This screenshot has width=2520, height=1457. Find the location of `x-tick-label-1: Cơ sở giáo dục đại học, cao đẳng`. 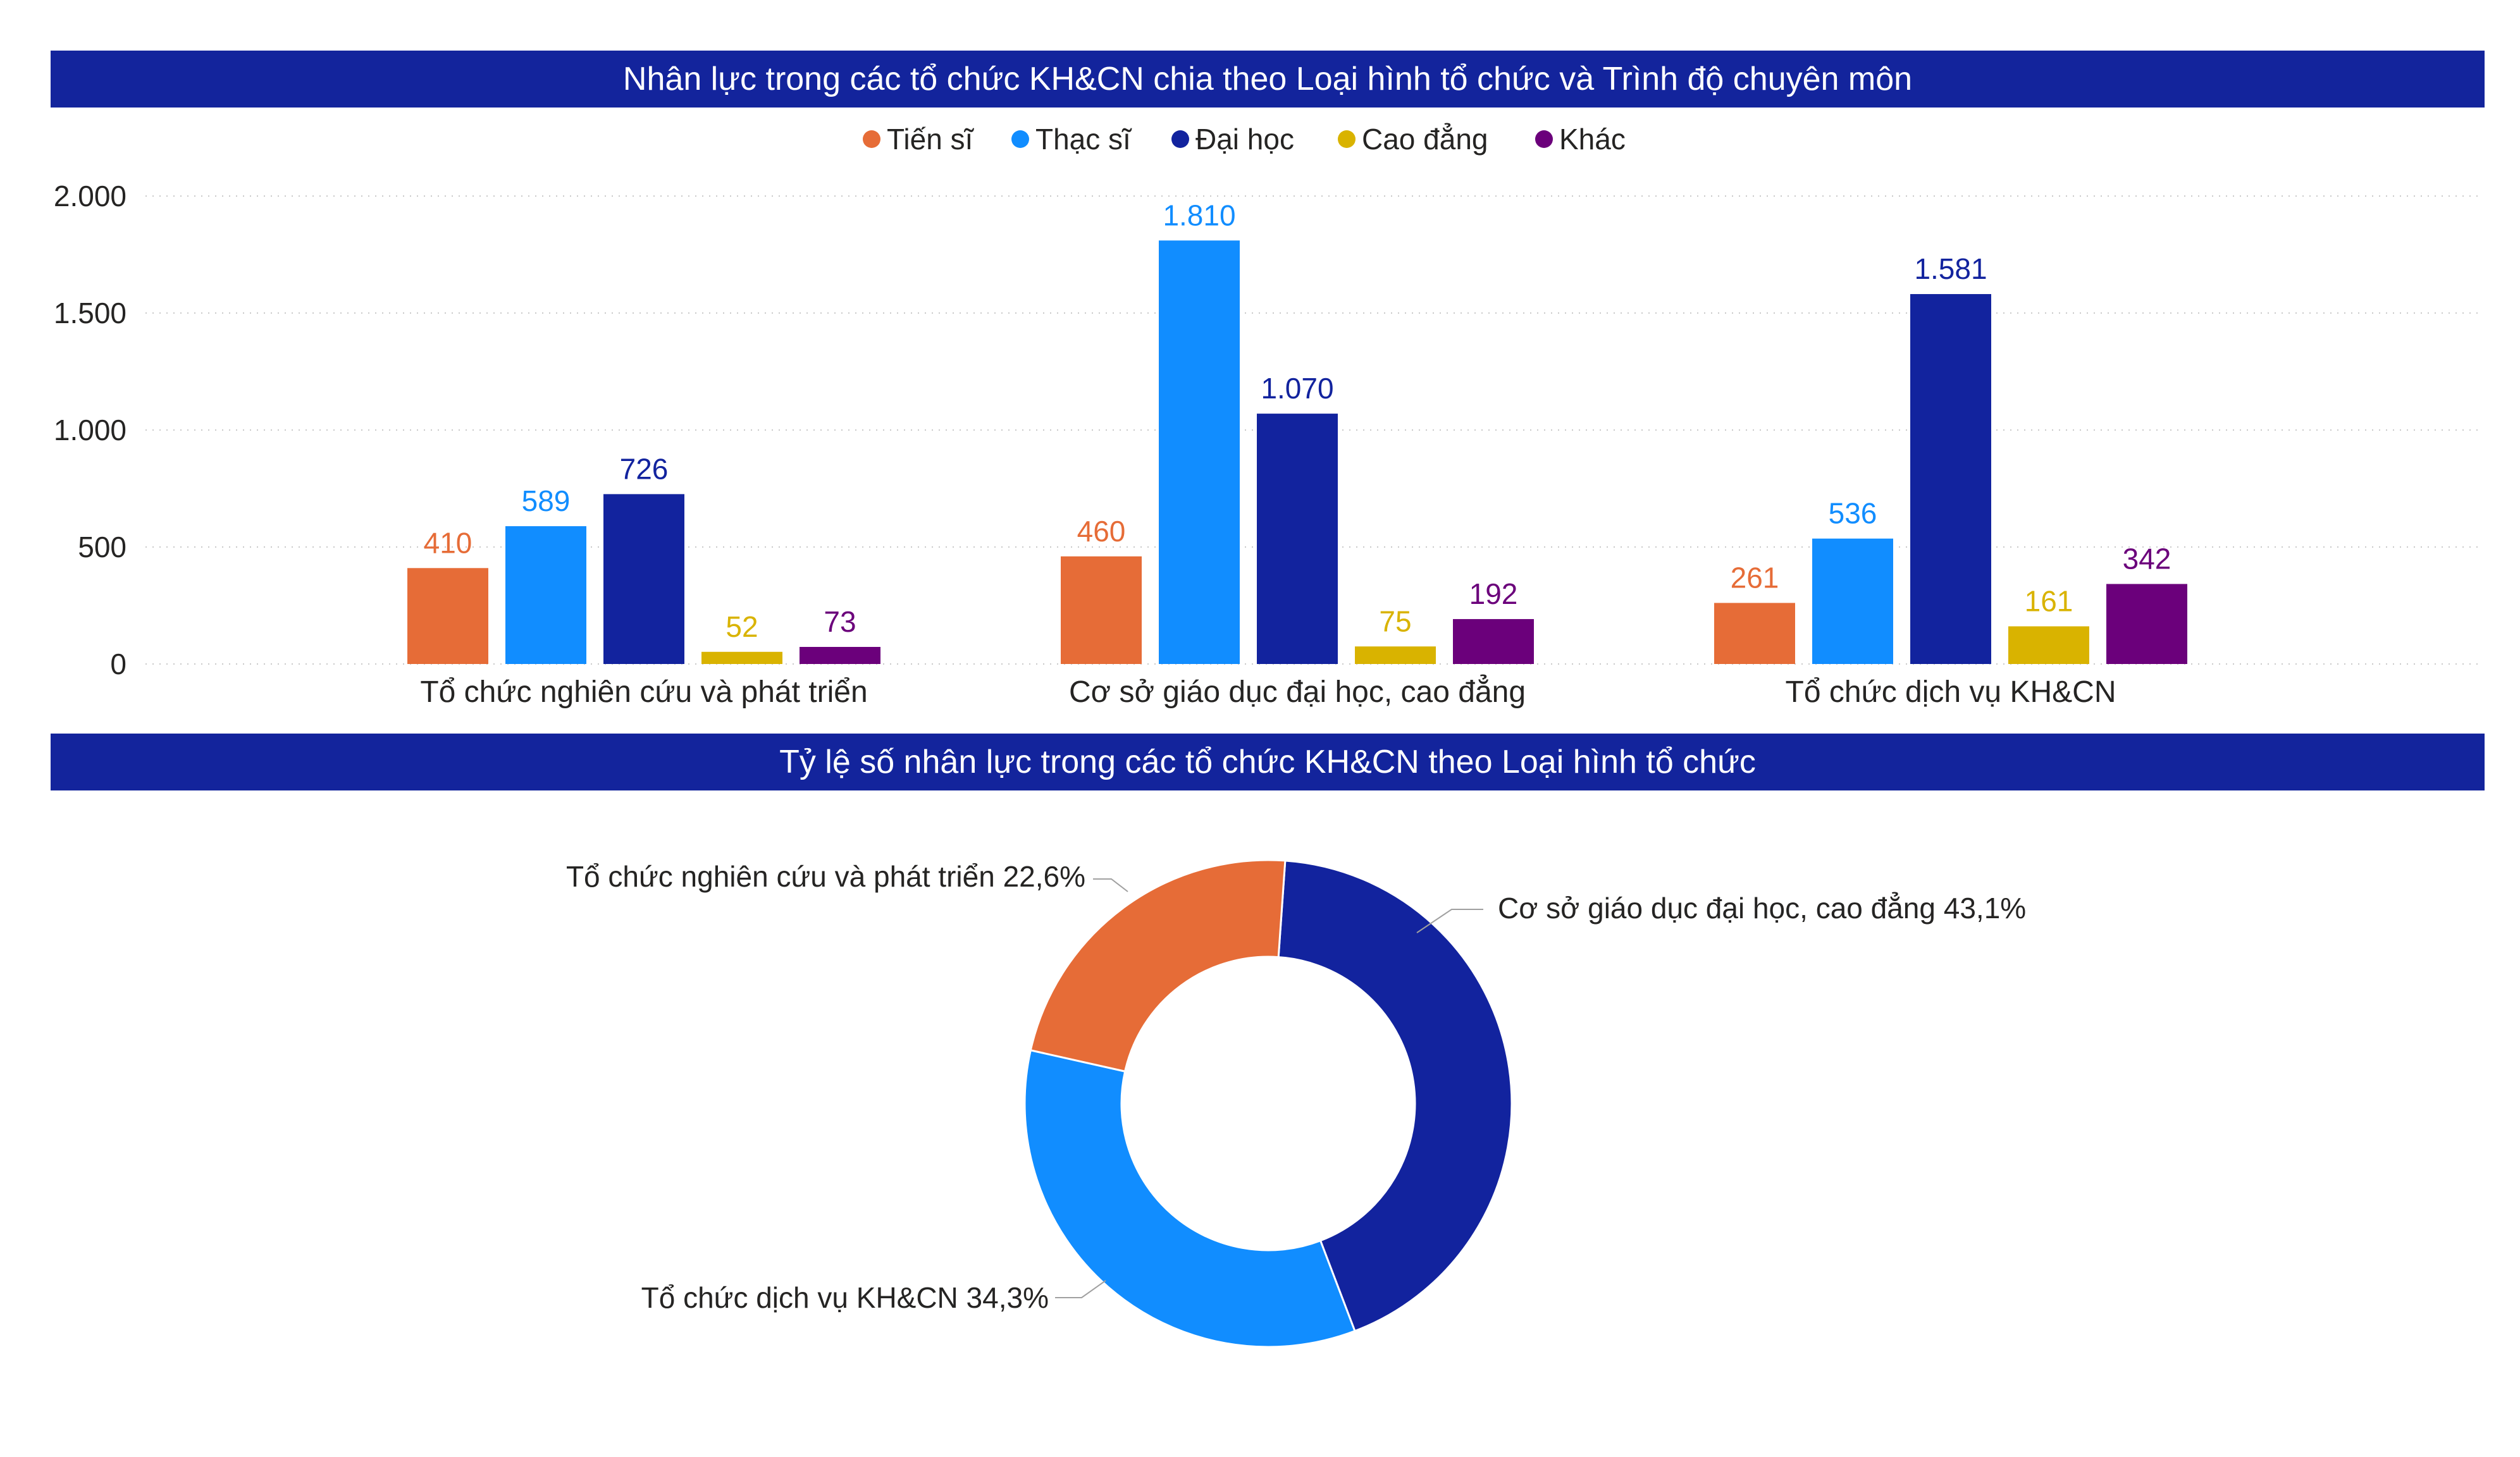

x-tick-label-1: Cơ sở giáo dục đại học, cao đẳng is located at coordinates (1297, 691).